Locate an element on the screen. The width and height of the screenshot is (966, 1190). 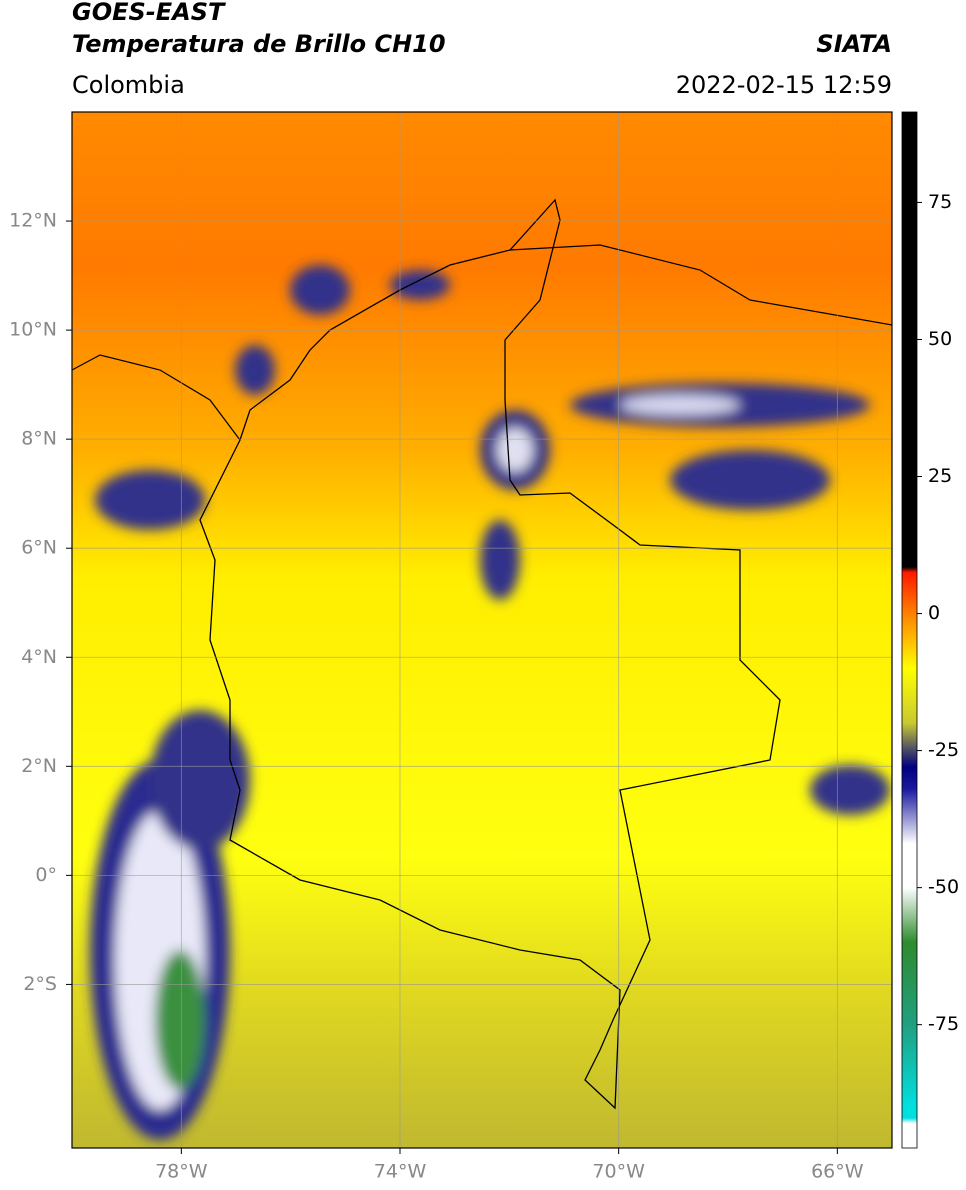
colorbar-tick-label: 50 is located at coordinates (940, 339).